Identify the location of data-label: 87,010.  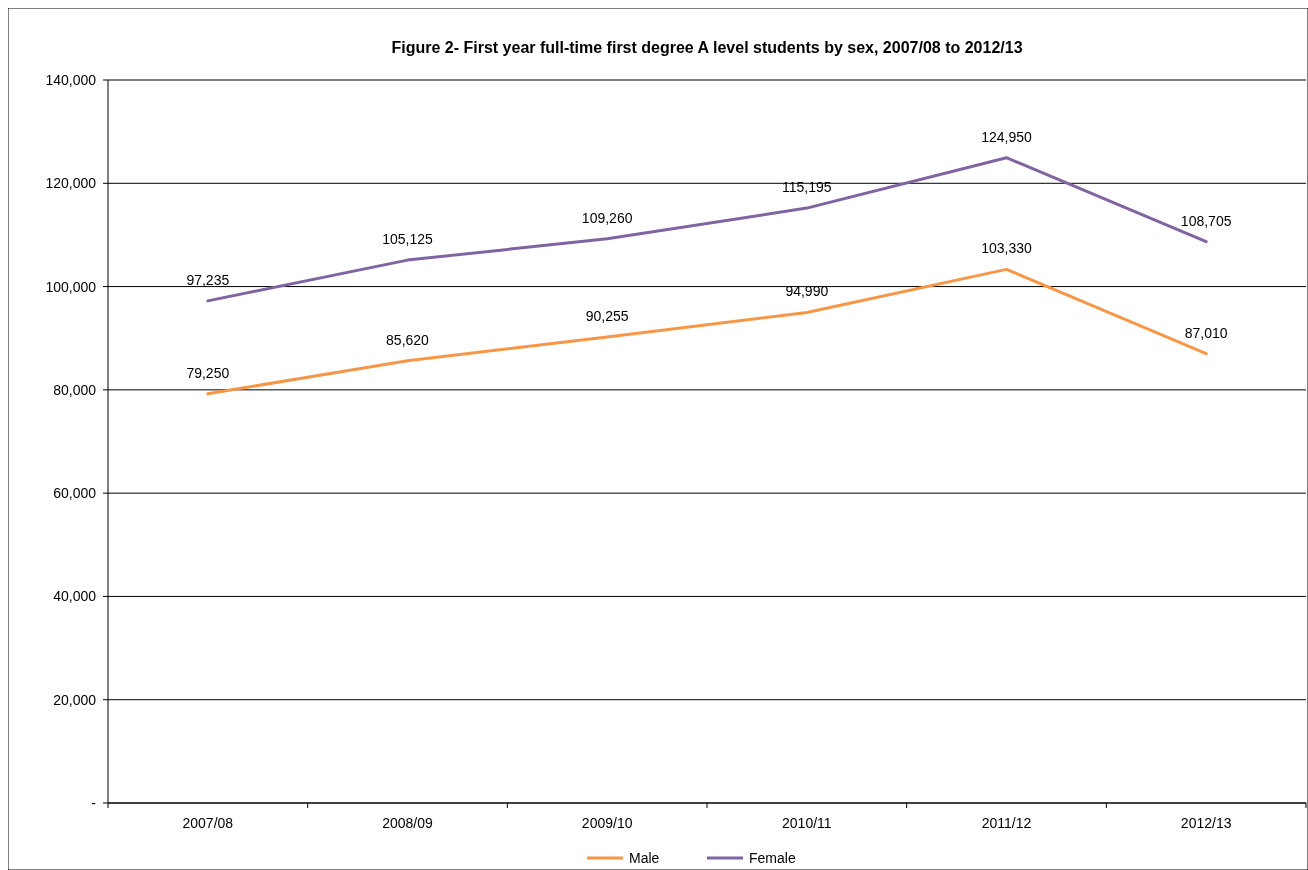
(1206, 332).